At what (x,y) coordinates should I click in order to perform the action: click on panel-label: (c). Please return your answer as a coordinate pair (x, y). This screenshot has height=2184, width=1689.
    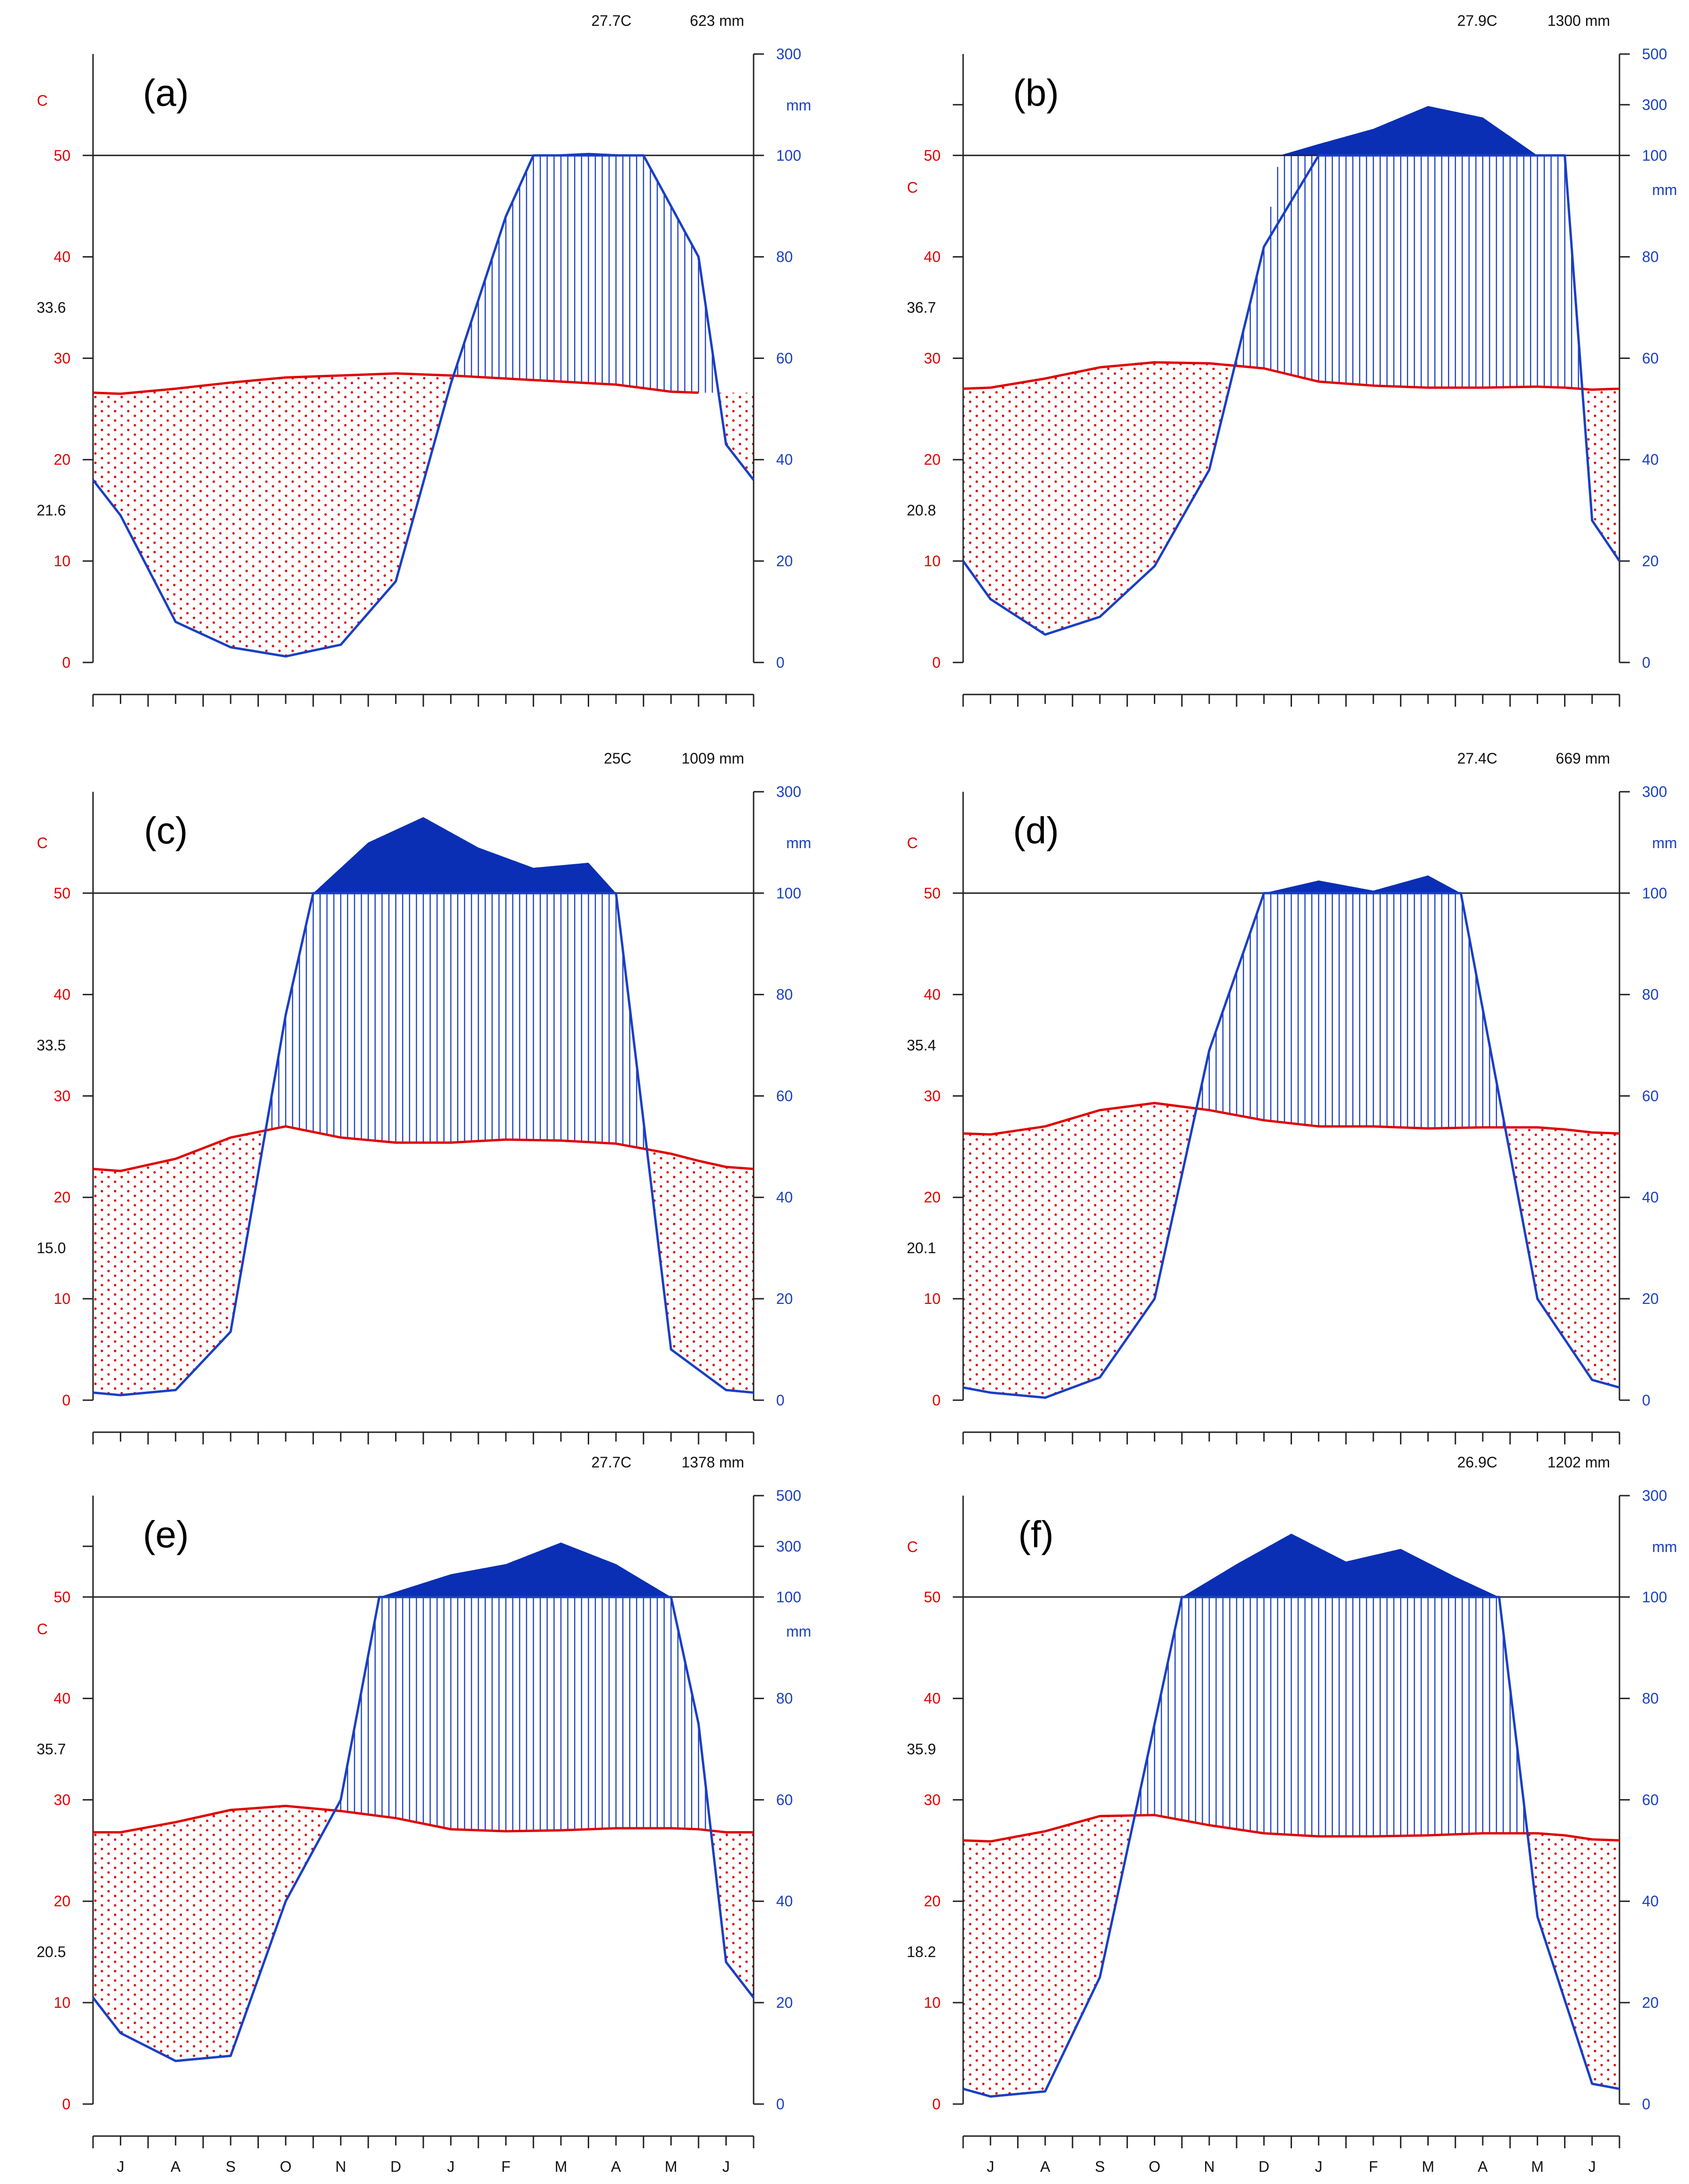
    Looking at the image, I should click on (165, 830).